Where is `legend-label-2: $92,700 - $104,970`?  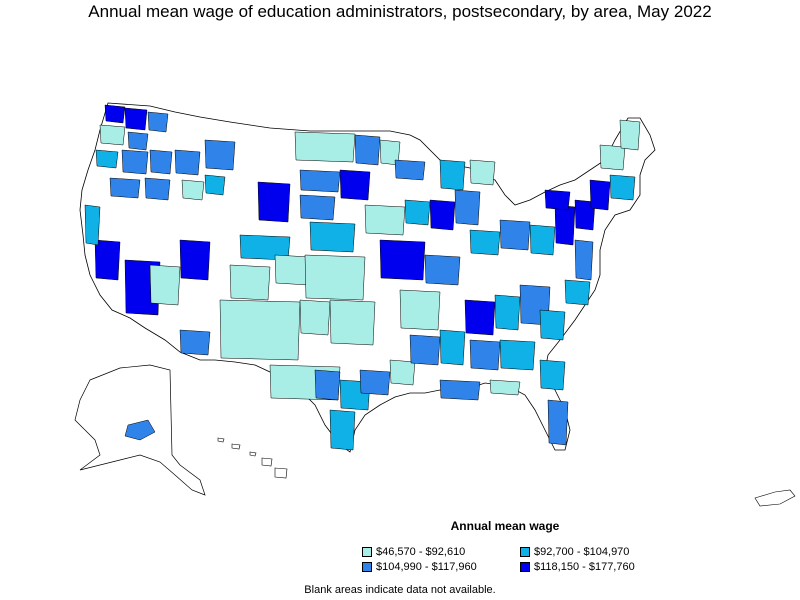 legend-label-2: $92,700 - $104,970 is located at coordinates (582, 552).